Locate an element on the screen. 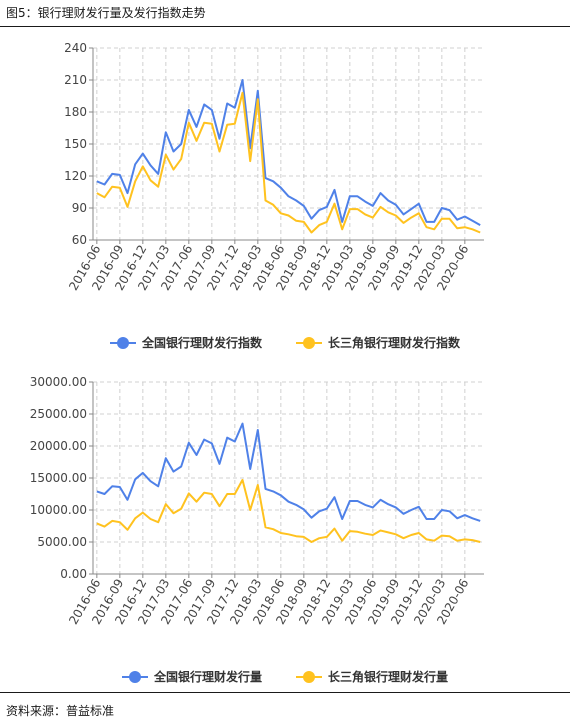 The width and height of the screenshot is (570, 720). y-tick-label: 20000.00 is located at coordinates (58, 446).